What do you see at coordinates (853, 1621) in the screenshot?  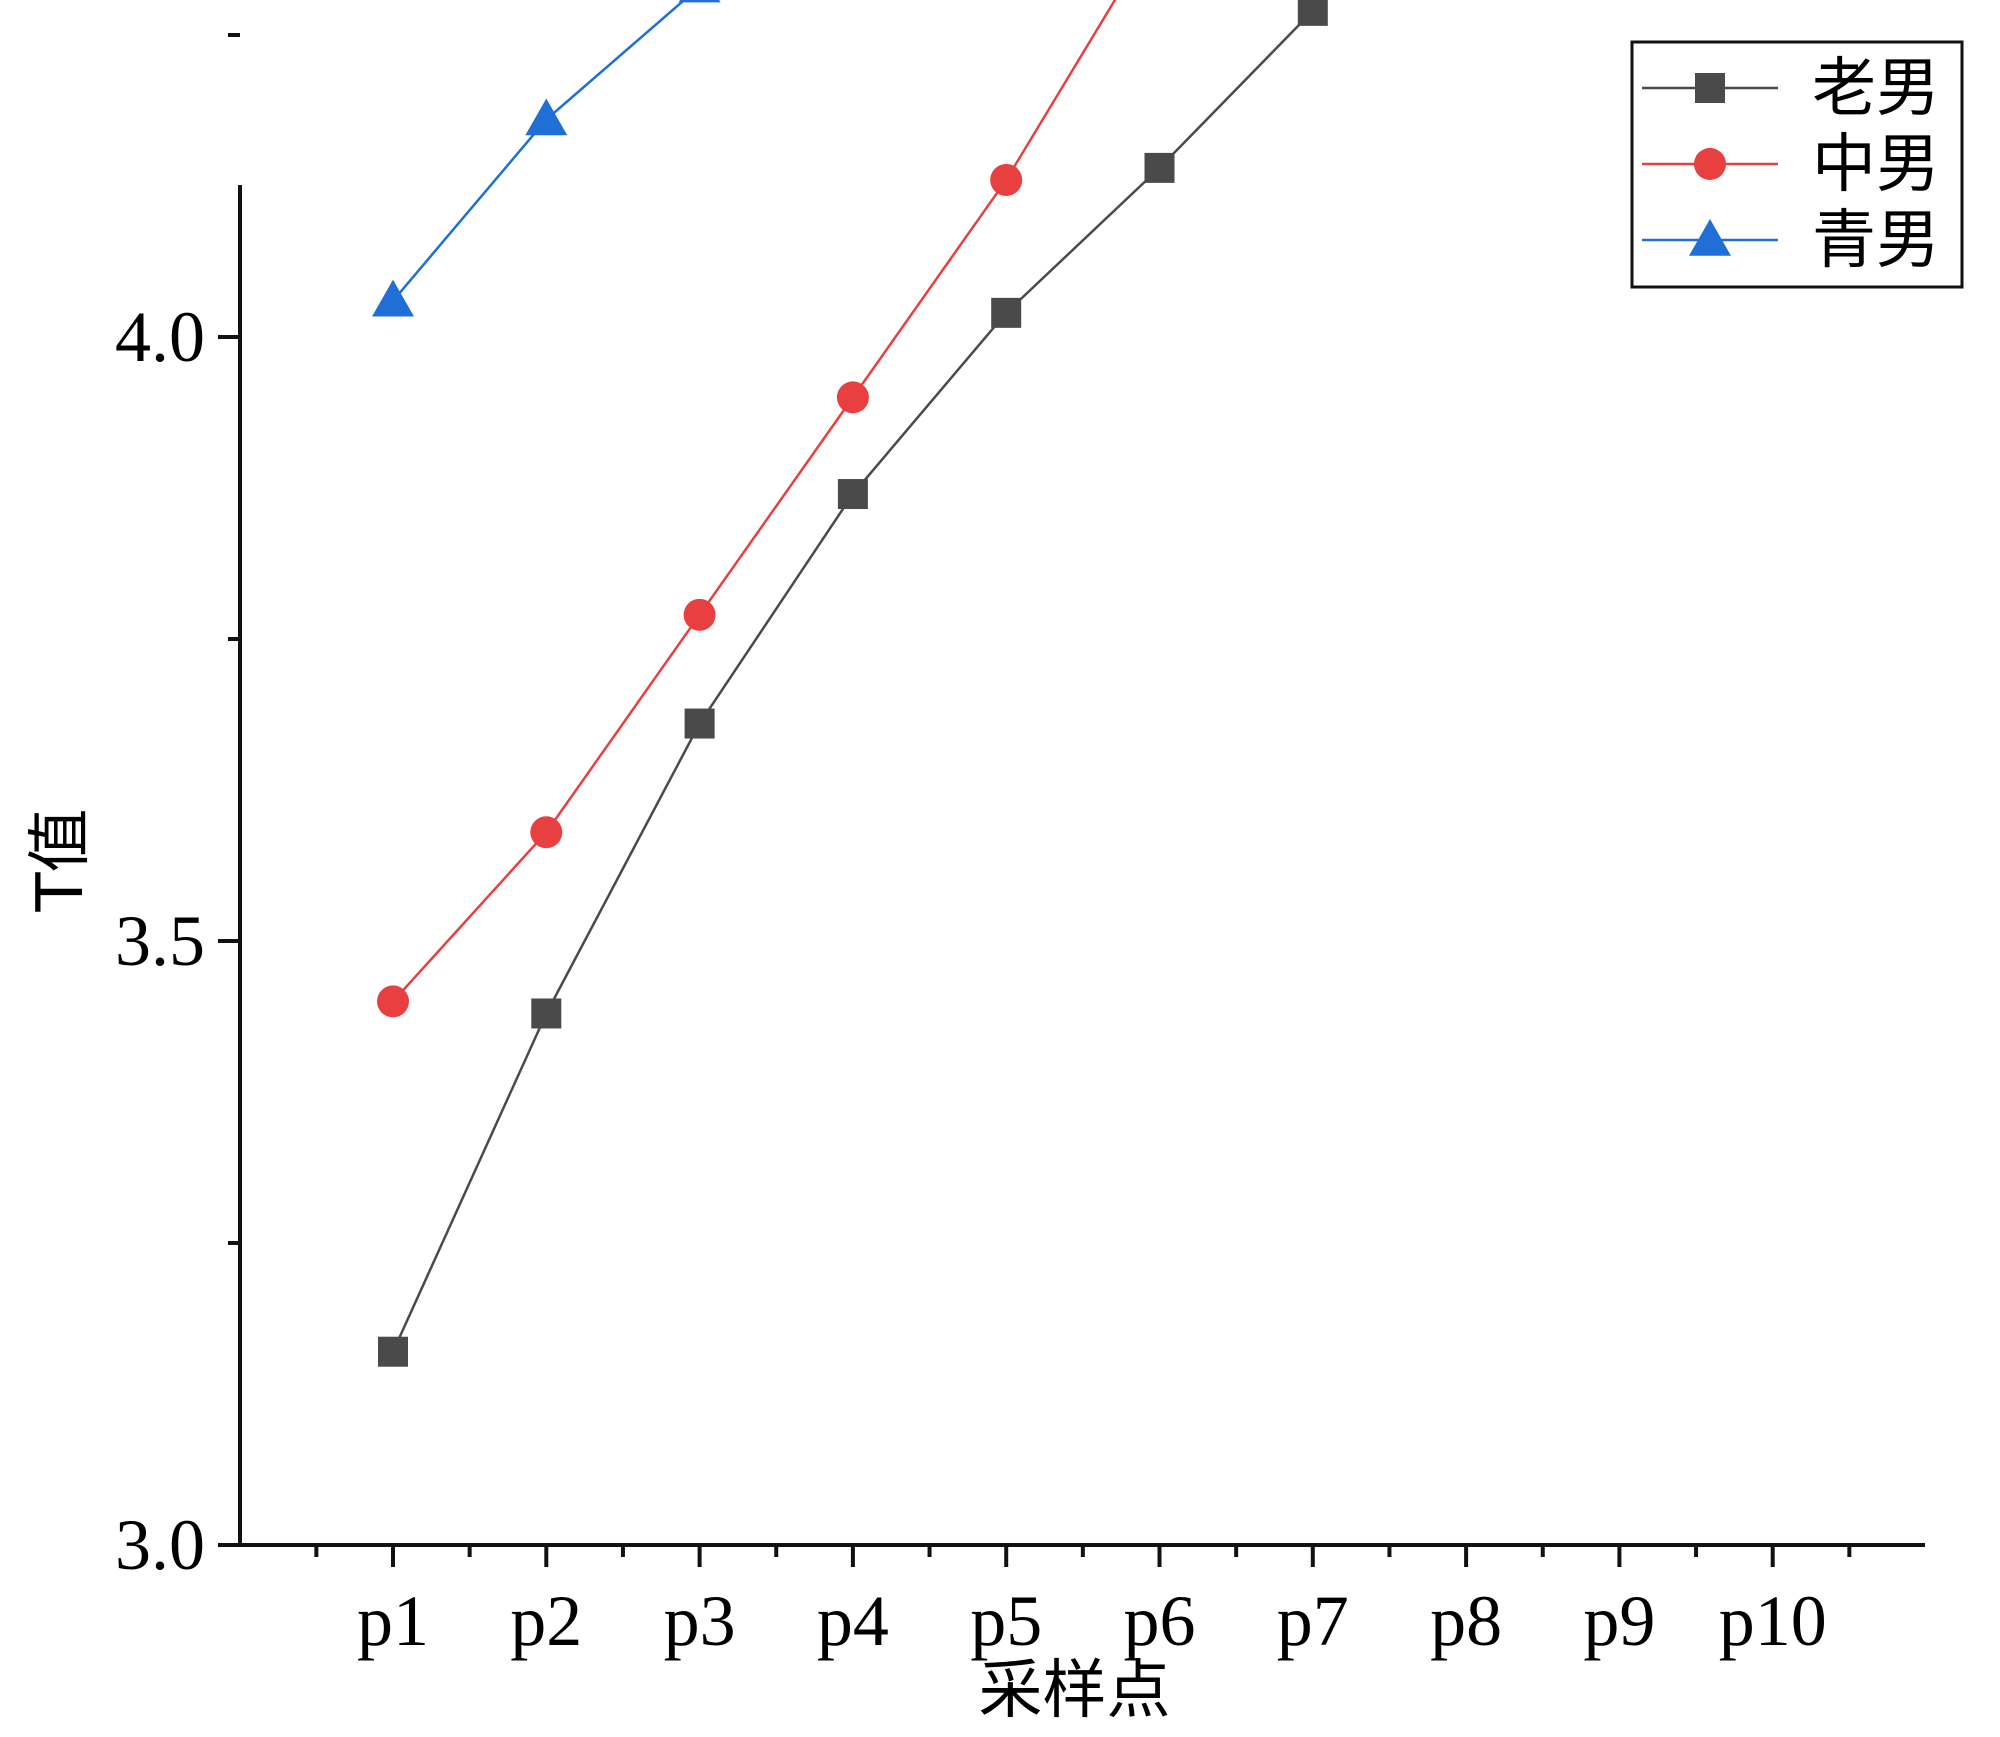 I see `x-tick-label: p4` at bounding box center [853, 1621].